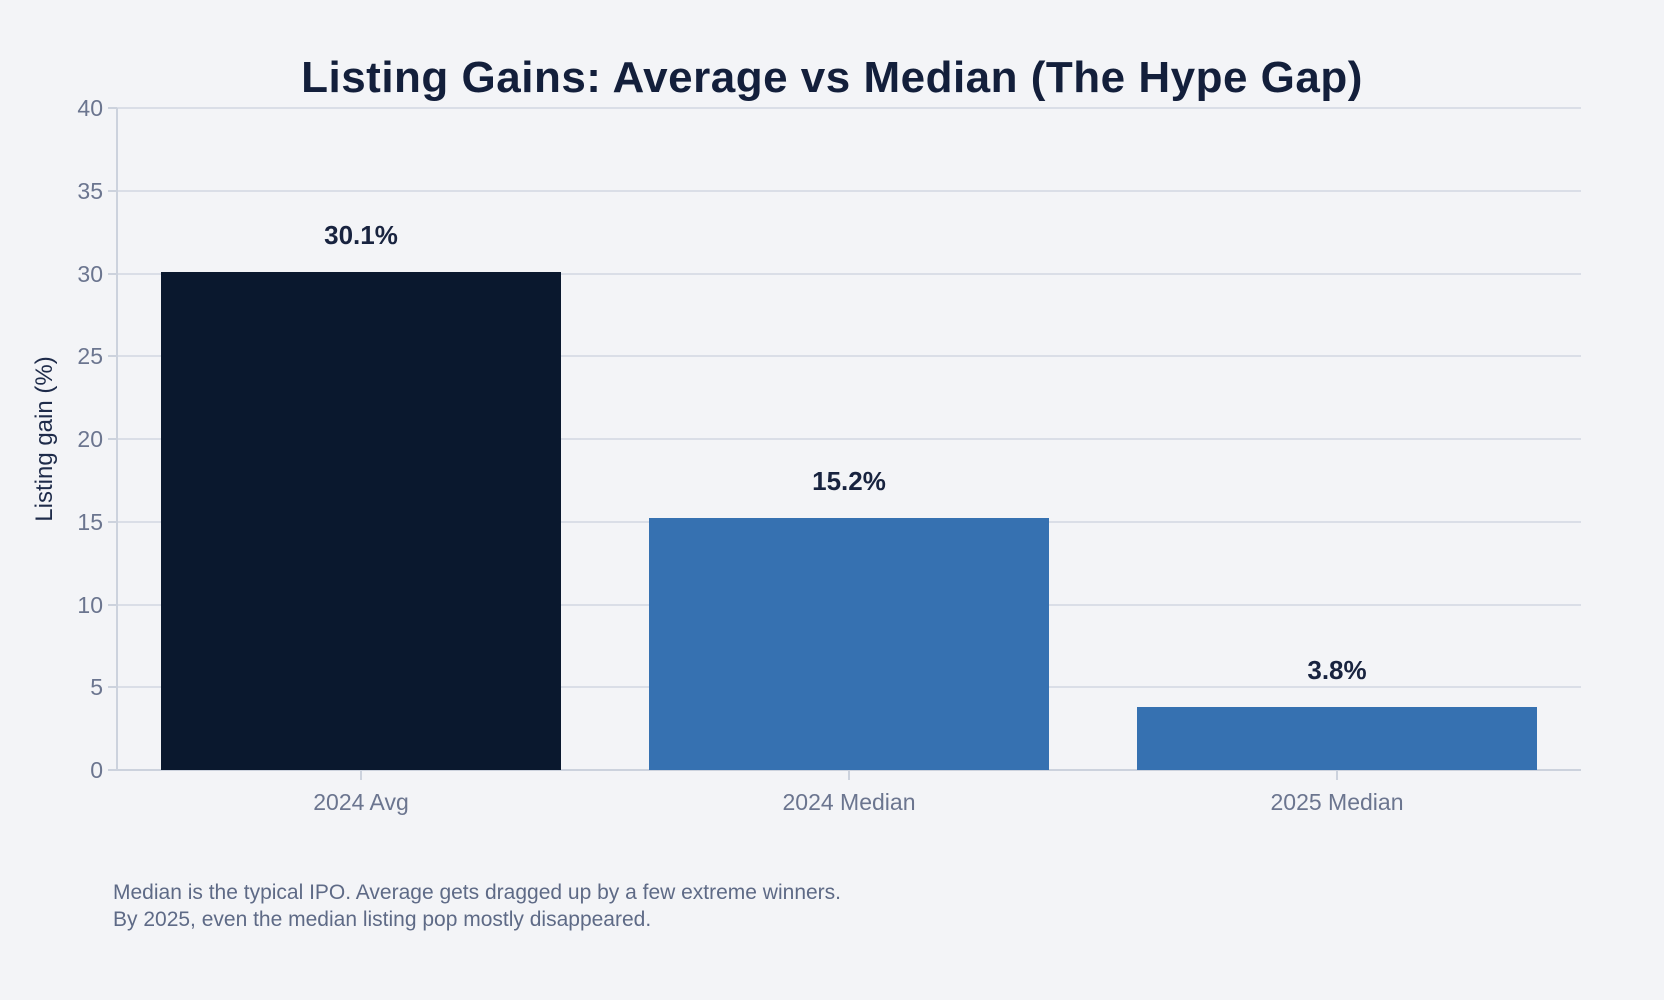 This screenshot has height=1000, width=1664. Describe the element at coordinates (849, 644) in the screenshot. I see `bar-2024-median` at that location.